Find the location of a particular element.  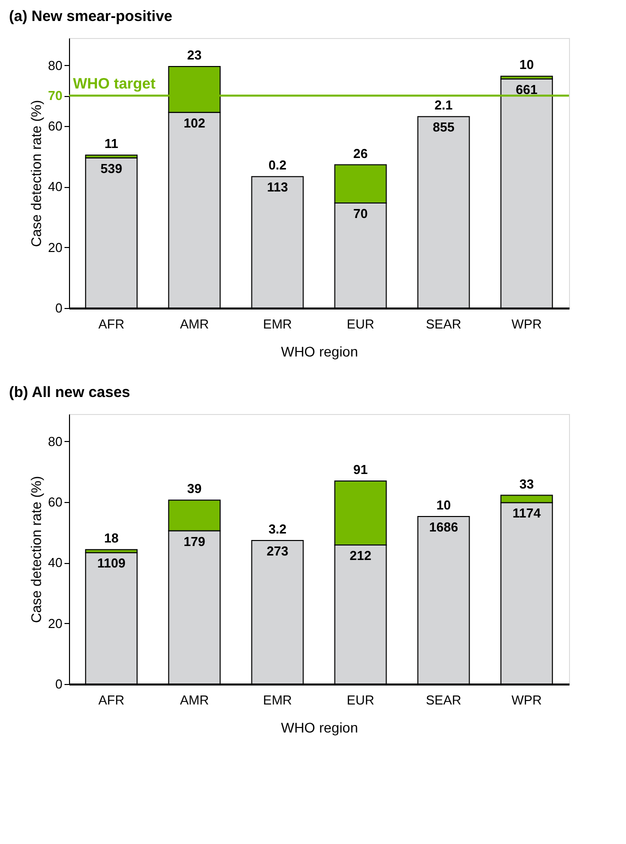

y-tick-label: 70 is located at coordinates (55, 96).